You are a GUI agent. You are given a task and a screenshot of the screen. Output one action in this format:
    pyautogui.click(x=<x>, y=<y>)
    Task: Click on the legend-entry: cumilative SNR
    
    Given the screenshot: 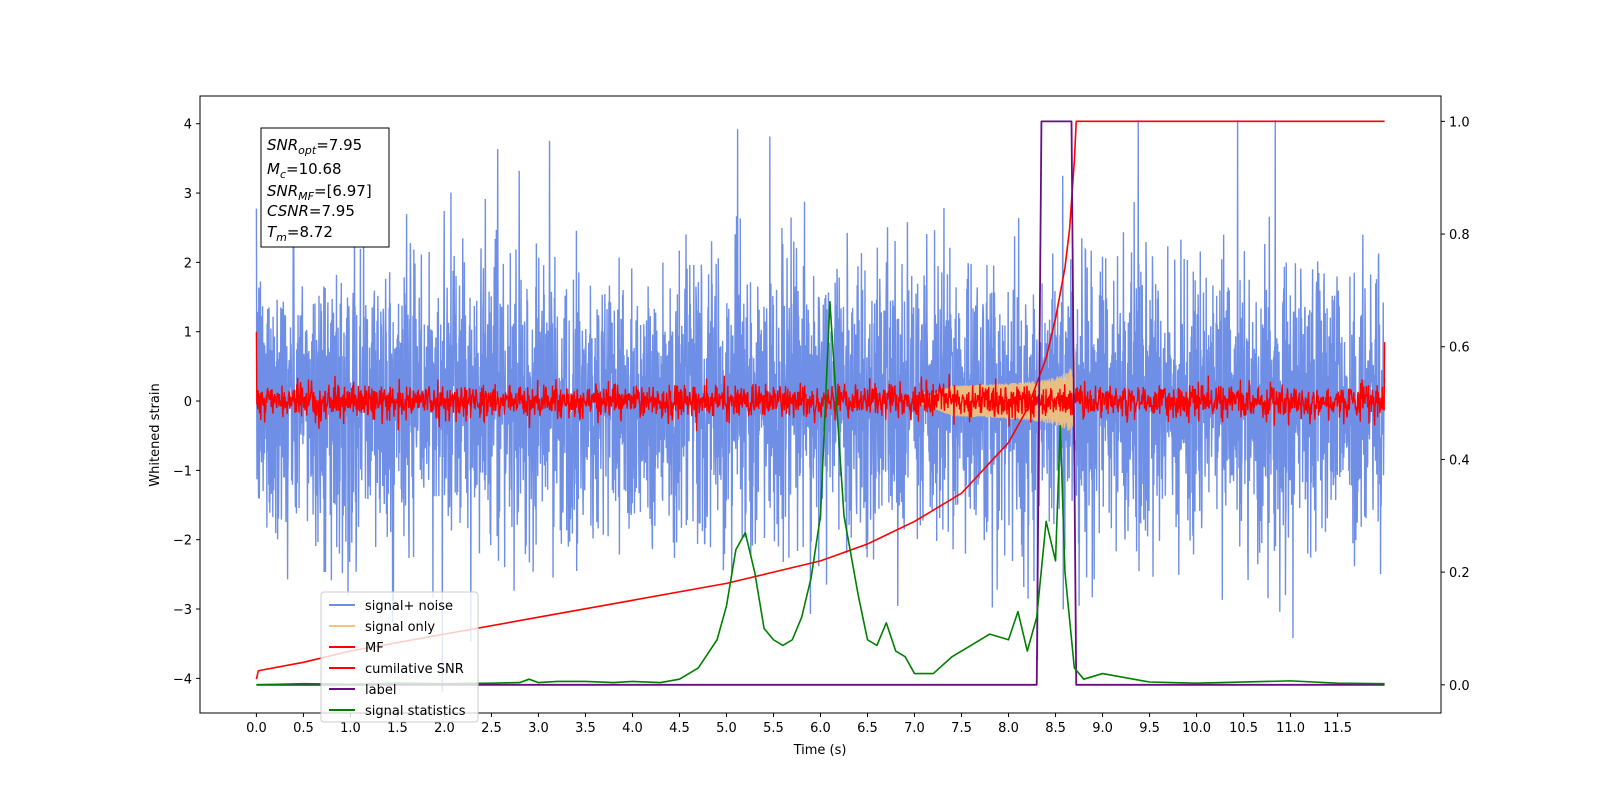 What is the action you would take?
    pyautogui.click(x=414, y=669)
    